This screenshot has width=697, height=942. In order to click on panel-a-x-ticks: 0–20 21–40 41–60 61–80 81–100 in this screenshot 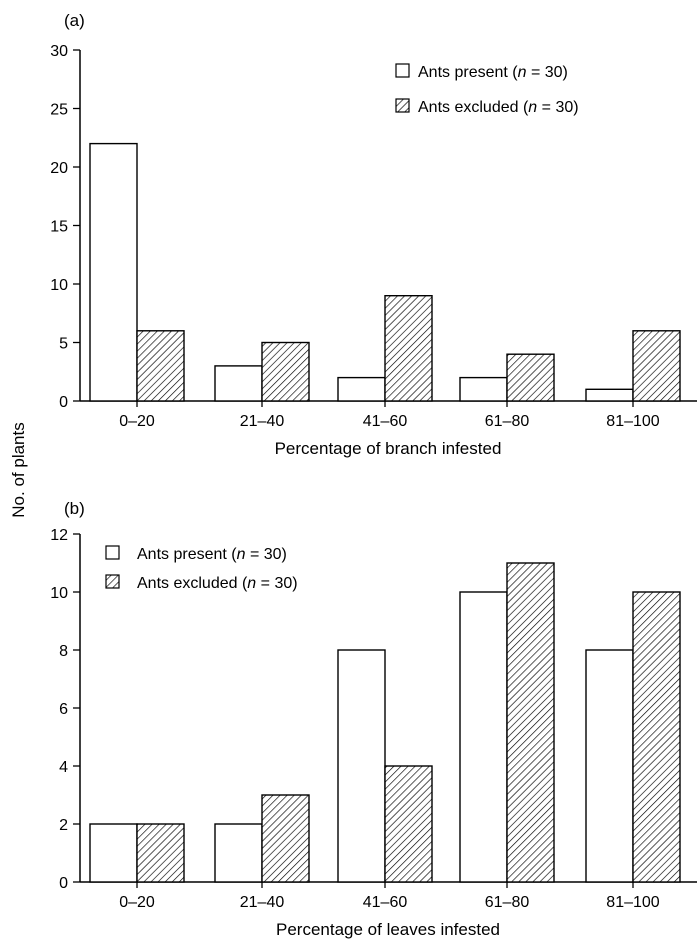, I will do `click(389, 415)`.